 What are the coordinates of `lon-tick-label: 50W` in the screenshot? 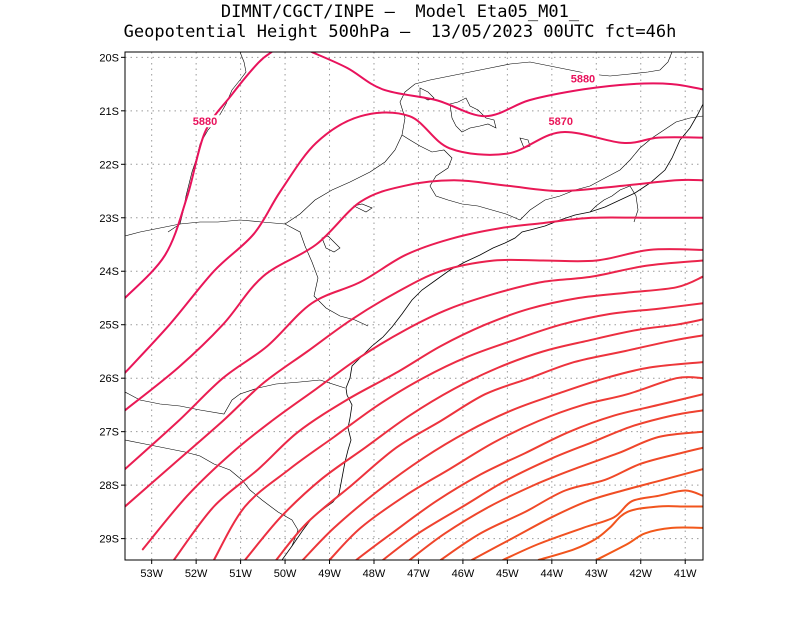 It's located at (285, 574).